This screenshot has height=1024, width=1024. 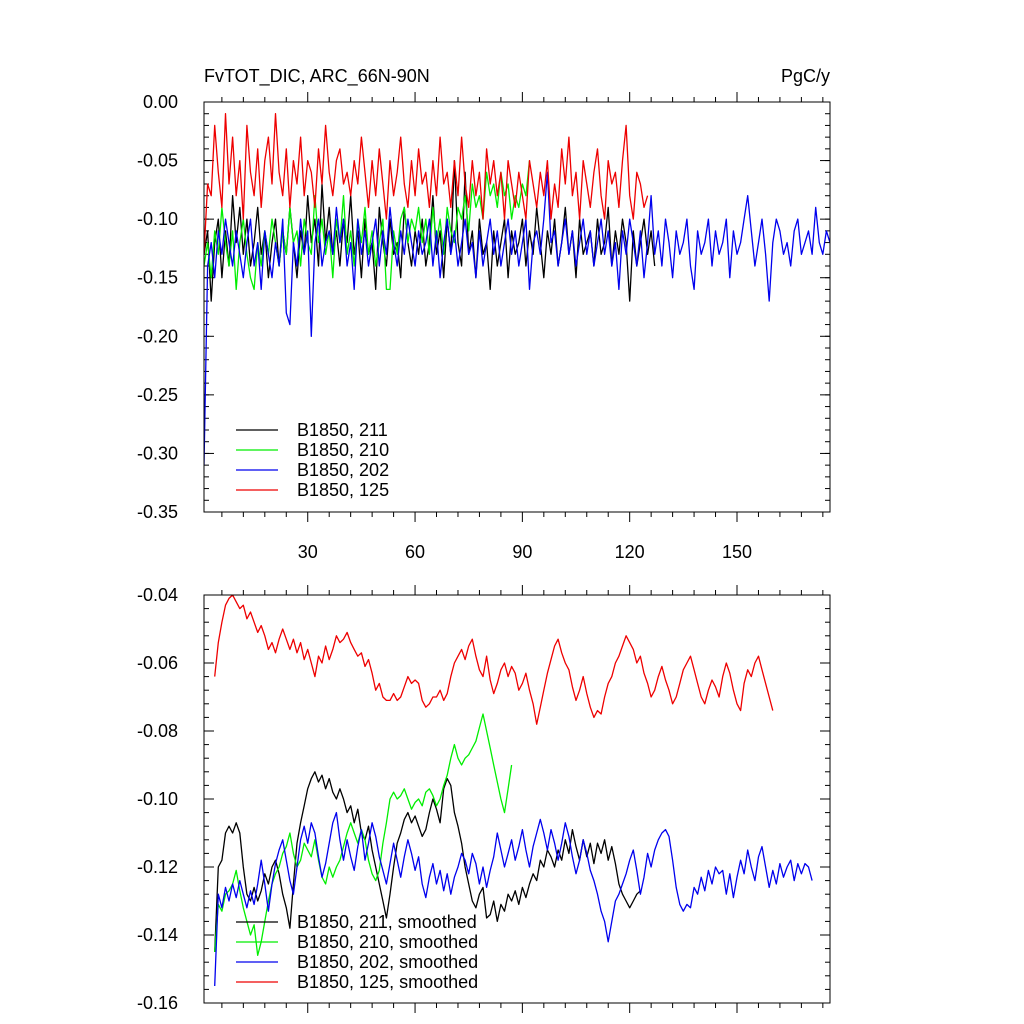 I want to click on y-tick-label: -0.05, so click(x=157, y=161).